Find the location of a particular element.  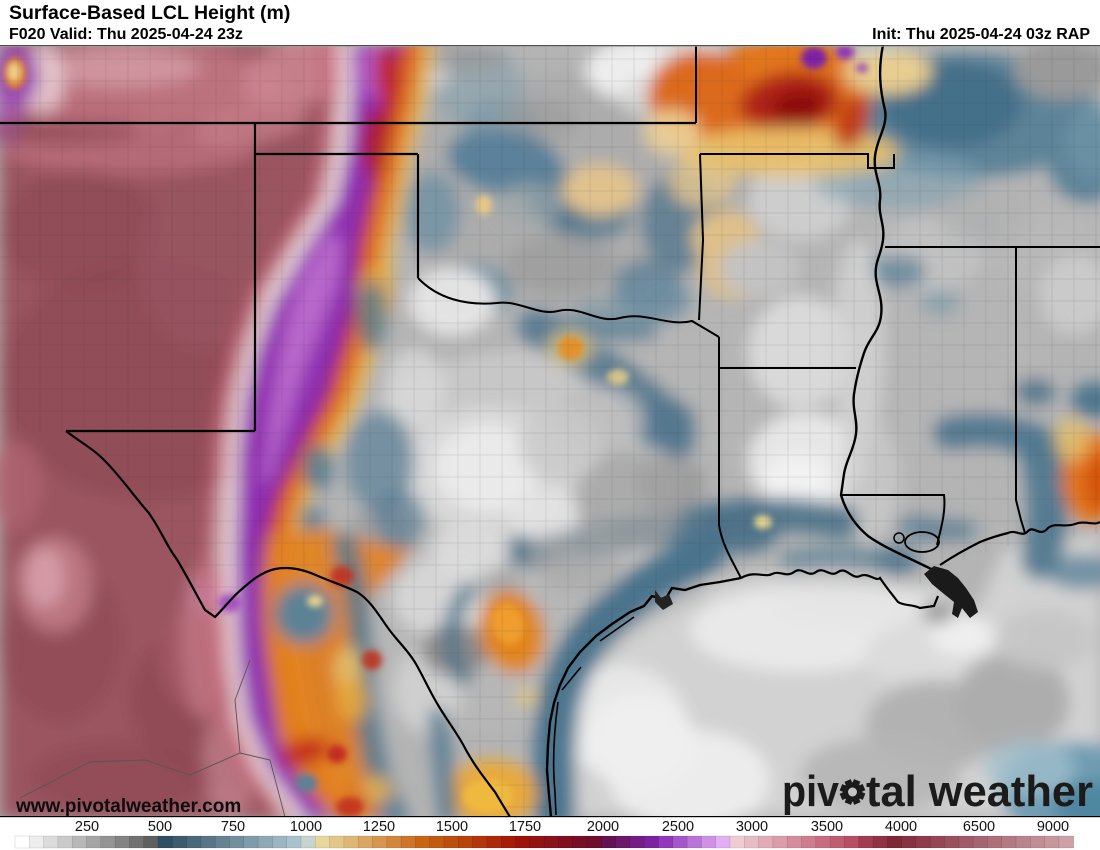

svg-text: piv is located at coordinates (810, 791).